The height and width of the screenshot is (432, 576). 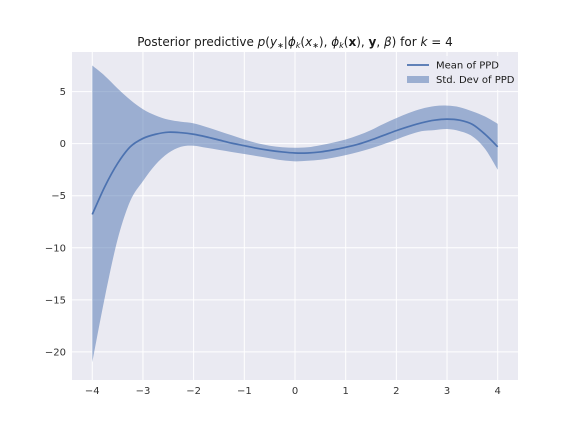 What do you see at coordinates (55, 248) in the screenshot?
I see `y-tick-label: −10` at bounding box center [55, 248].